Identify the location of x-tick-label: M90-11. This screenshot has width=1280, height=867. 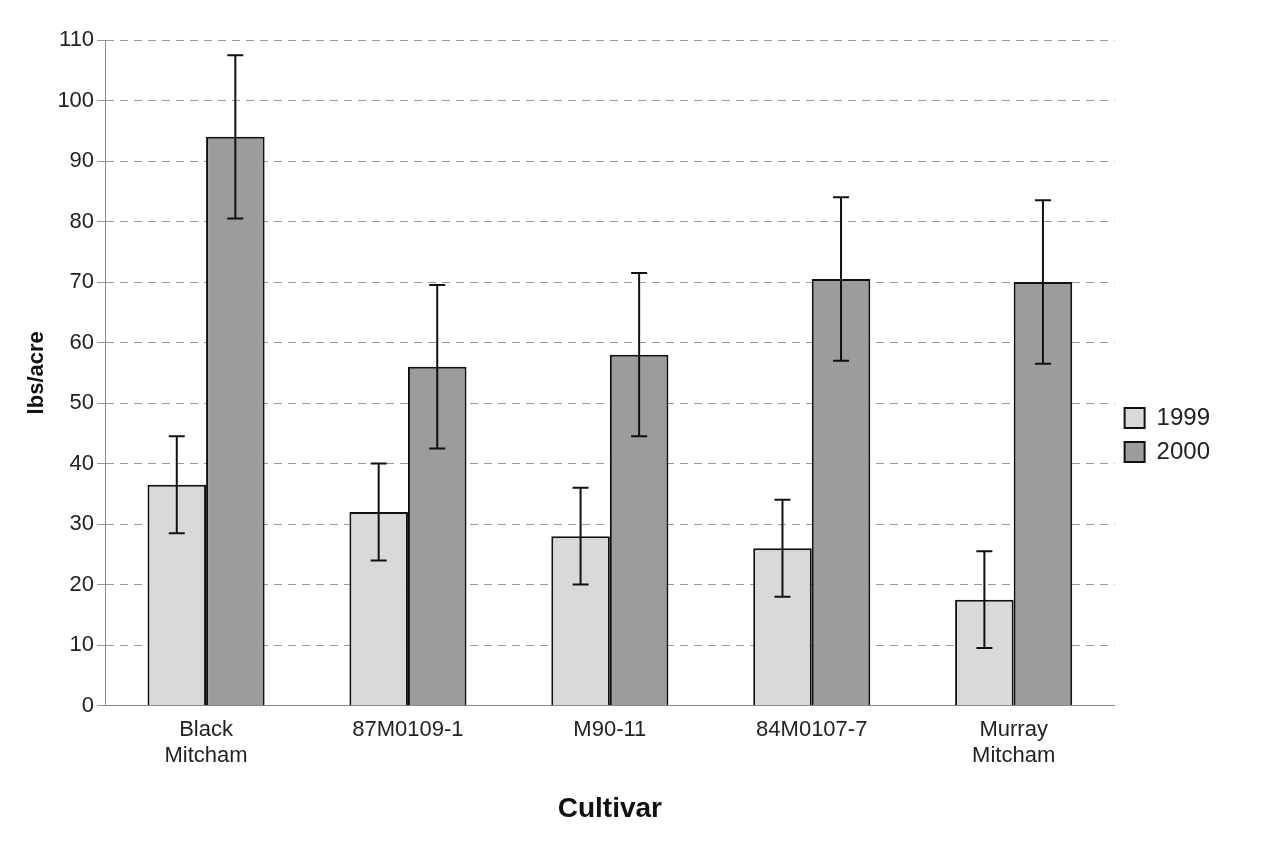
(610, 728).